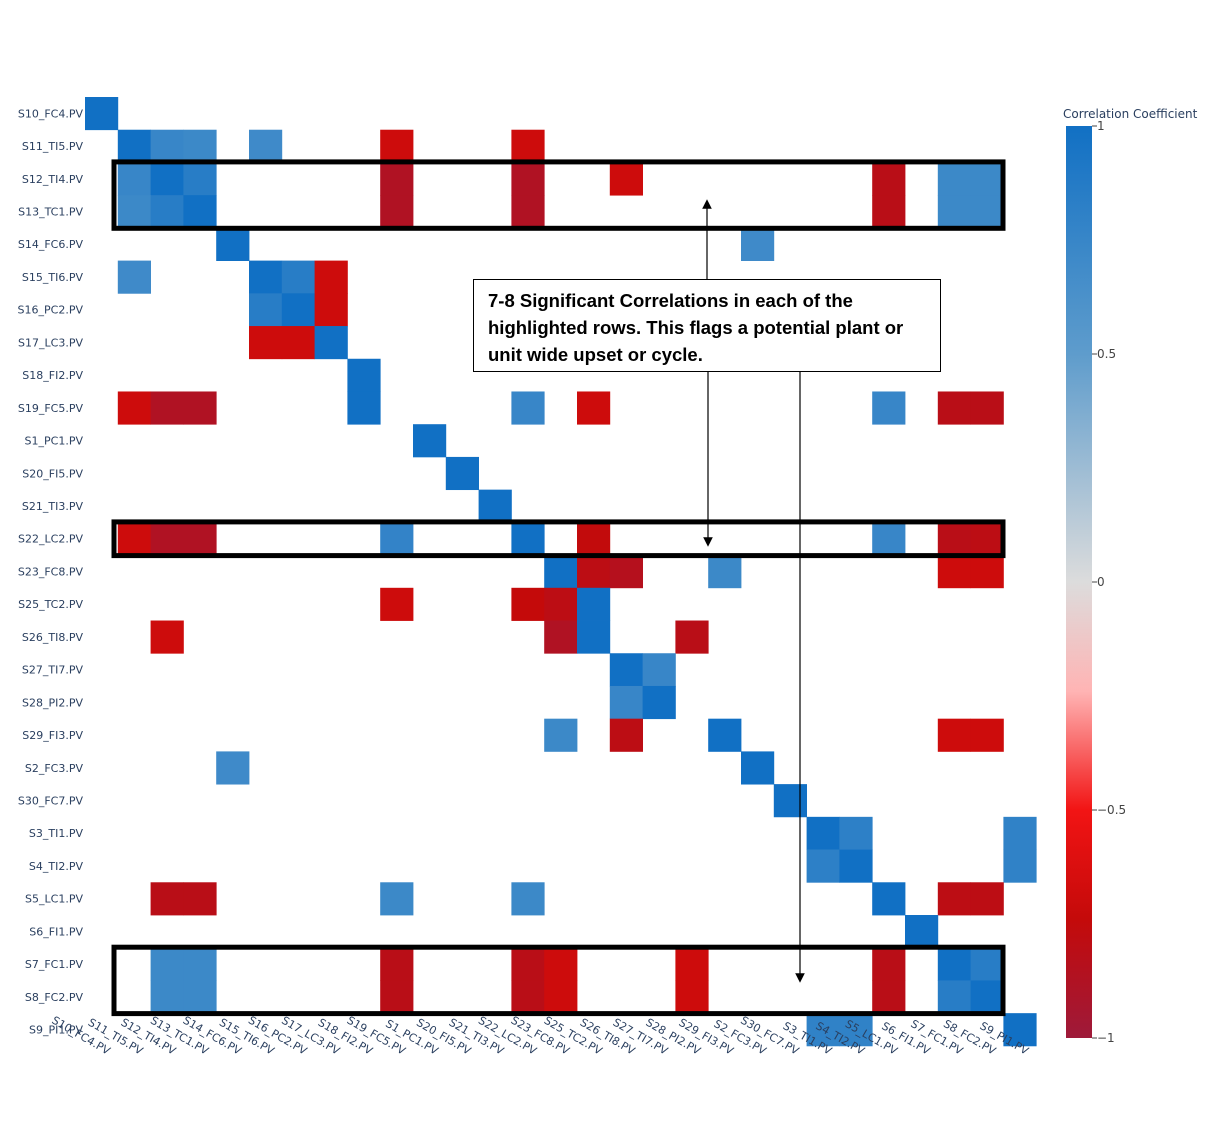  What do you see at coordinates (50, 539) in the screenshot?
I see `y-tick-label: S22_LC2.PV` at bounding box center [50, 539].